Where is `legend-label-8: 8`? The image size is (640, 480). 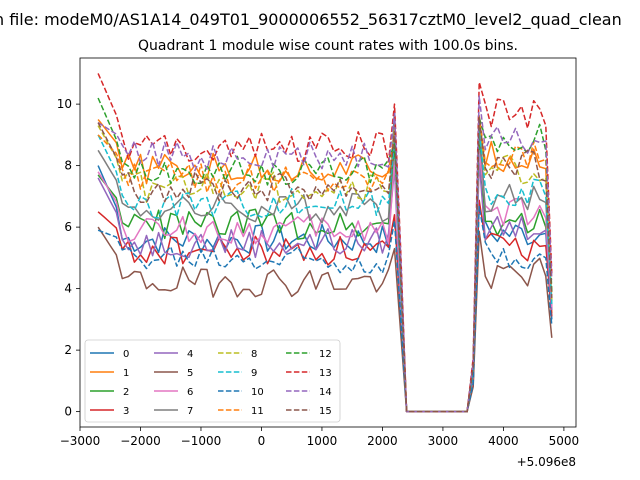 legend-label-8: 8 is located at coordinates (254, 354).